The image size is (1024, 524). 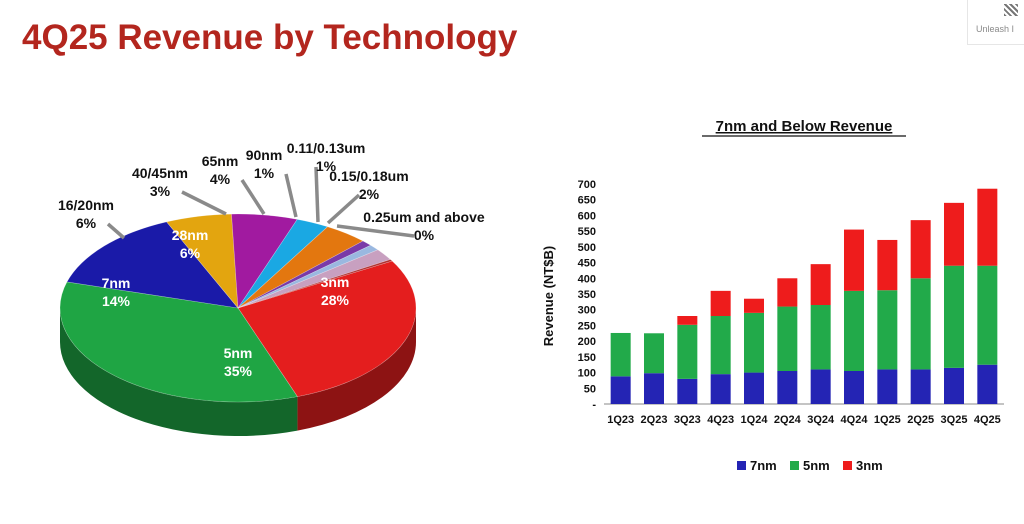 What do you see at coordinates (855, 420) in the screenshot?
I see `x-tick-label: 4Q24` at bounding box center [855, 420].